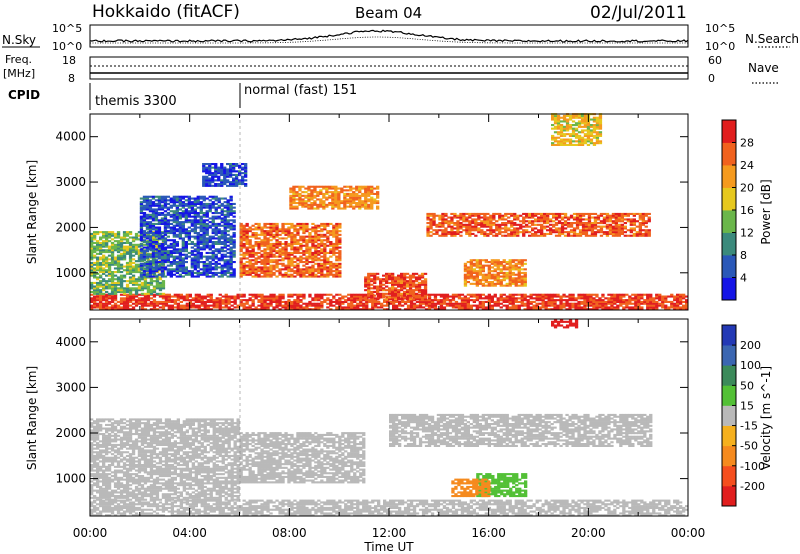 Image resolution: width=800 pixels, height=554 pixels. Describe the element at coordinates (720, 46) in the screenshot. I see `search-noise-tick-bottom: 10^0` at that location.